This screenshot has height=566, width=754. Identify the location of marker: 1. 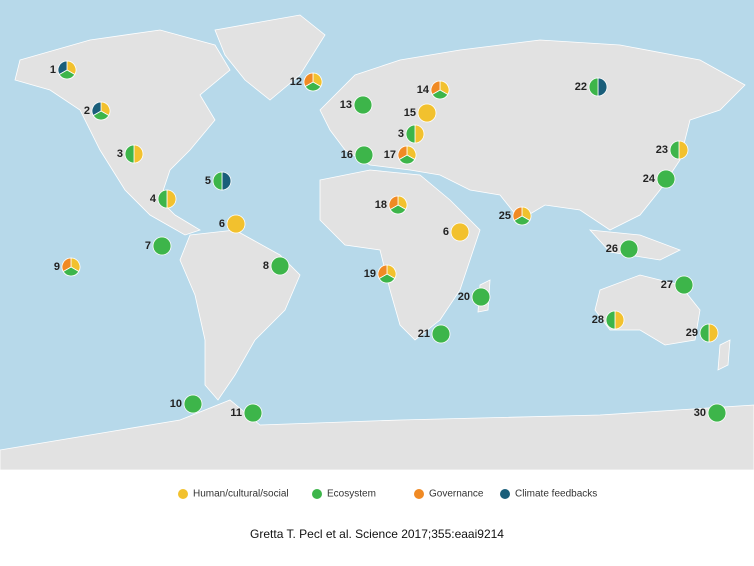
(63, 70).